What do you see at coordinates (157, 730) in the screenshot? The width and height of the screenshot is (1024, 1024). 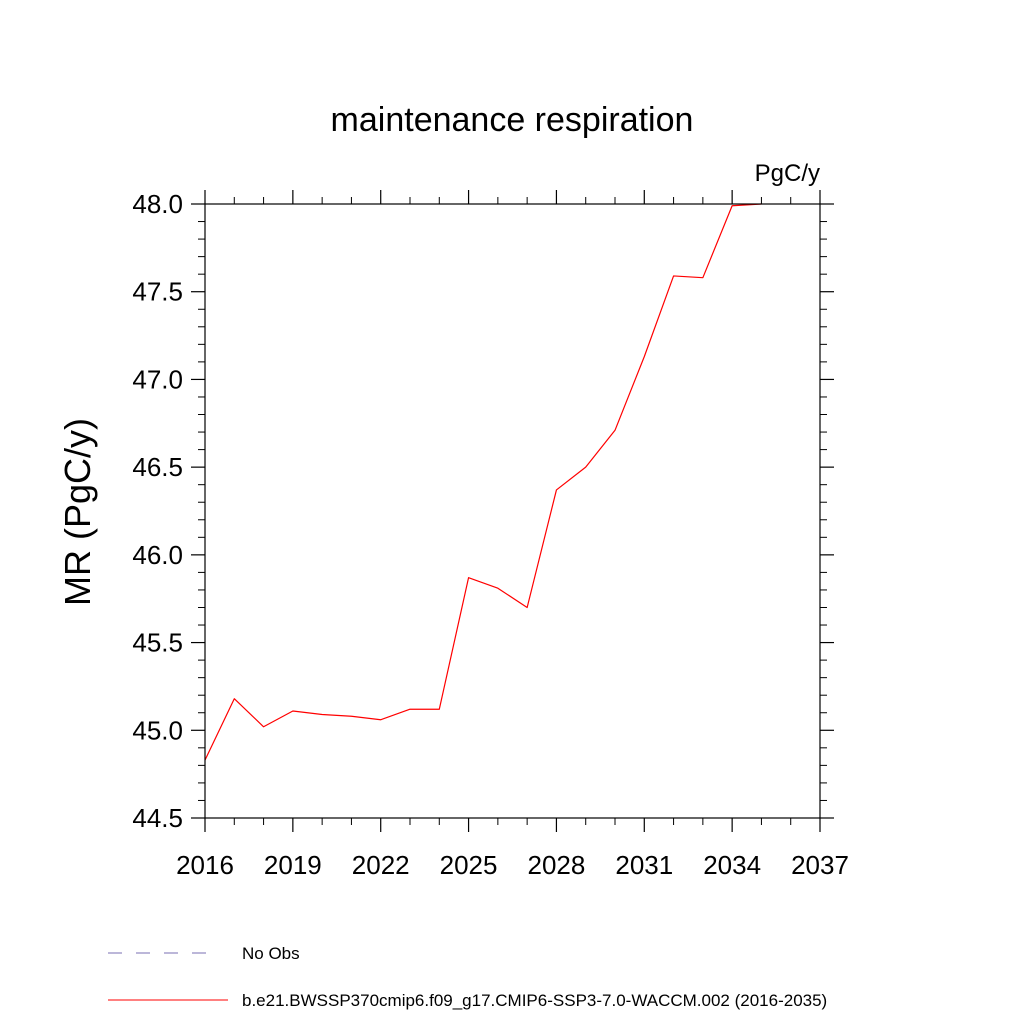 I see `y-tick-label: 45.0` at bounding box center [157, 730].